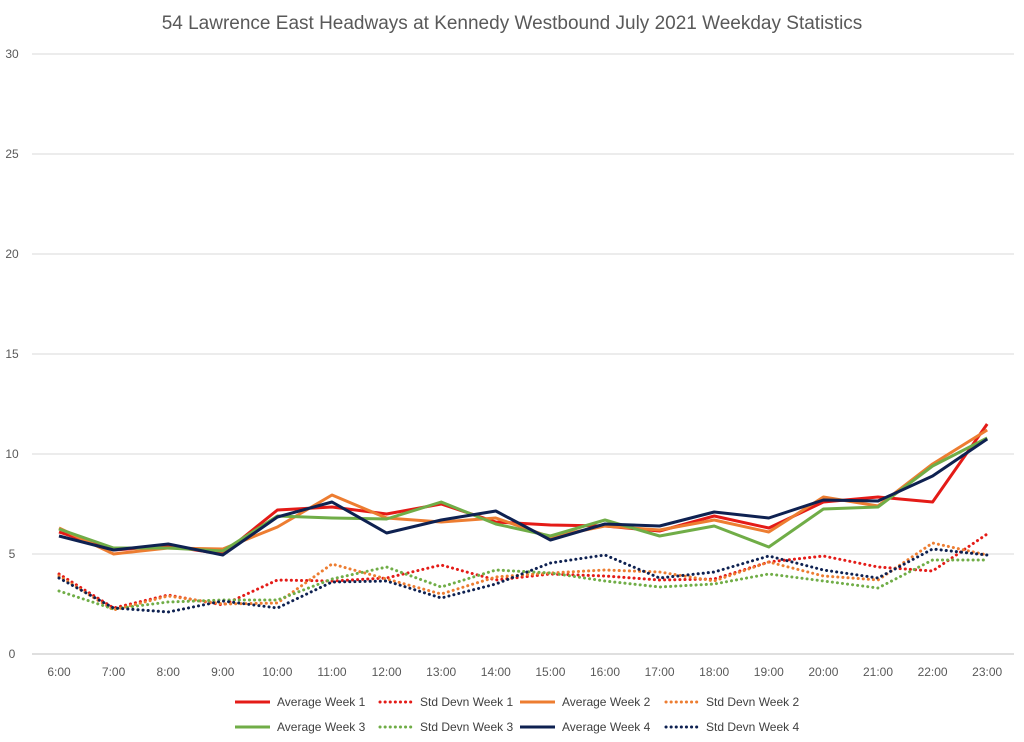 The height and width of the screenshot is (742, 1024). I want to click on legend-label: Std Devn Week 2, so click(752, 702).